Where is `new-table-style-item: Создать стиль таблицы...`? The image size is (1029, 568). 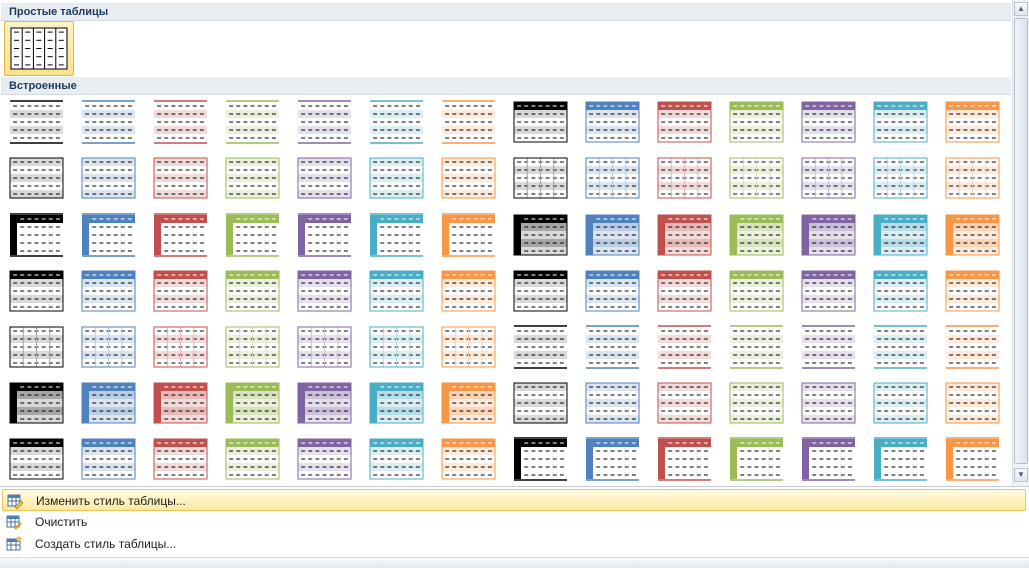 new-table-style-item: Создать стиль таблицы... is located at coordinates (514, 544).